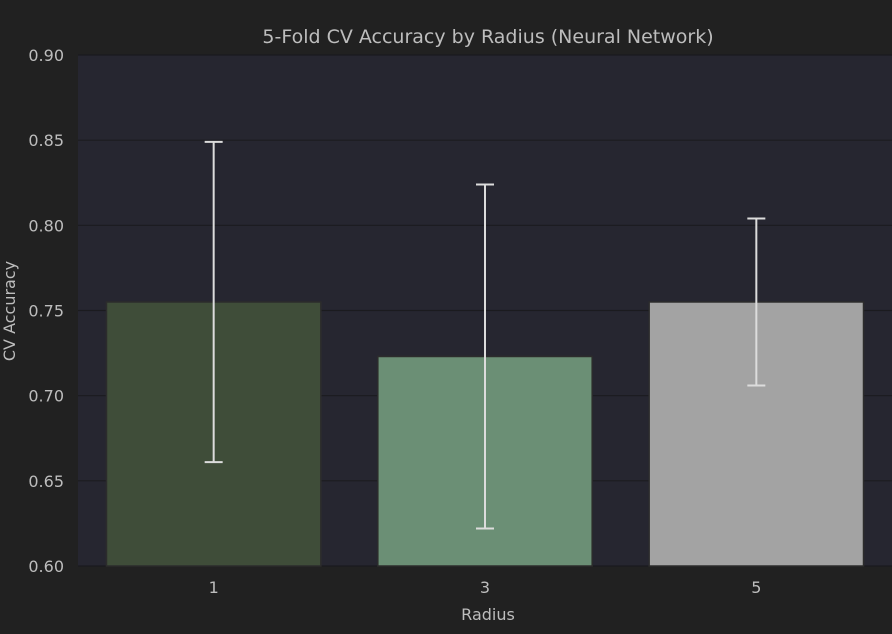 Image resolution: width=892 pixels, height=634 pixels. I want to click on y-tick-label: 0.90, so click(46, 55).